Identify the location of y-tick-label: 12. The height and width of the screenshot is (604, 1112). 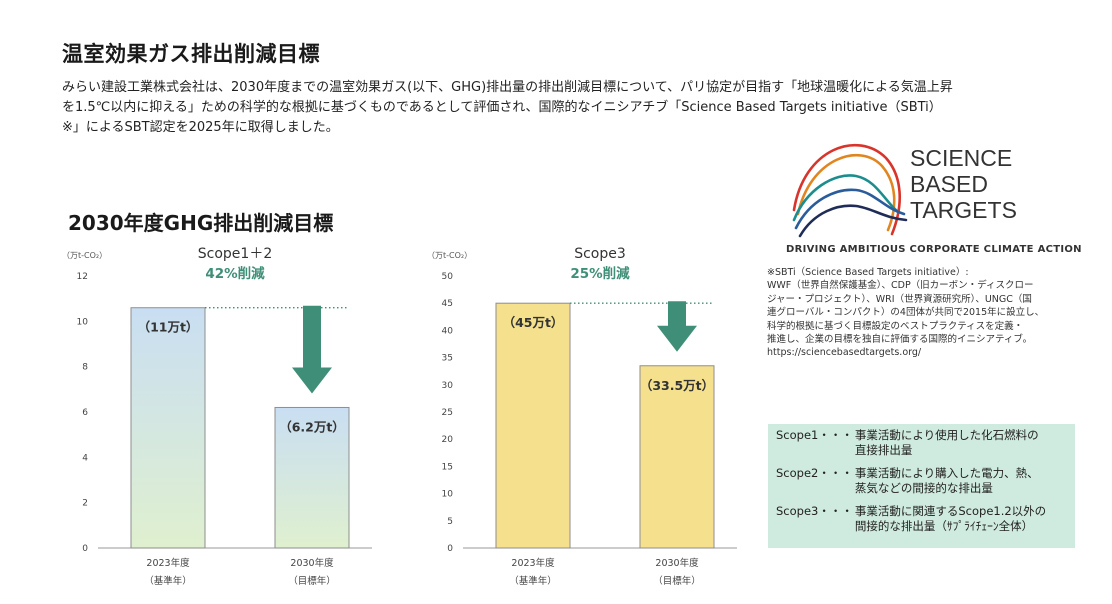
(82, 277).